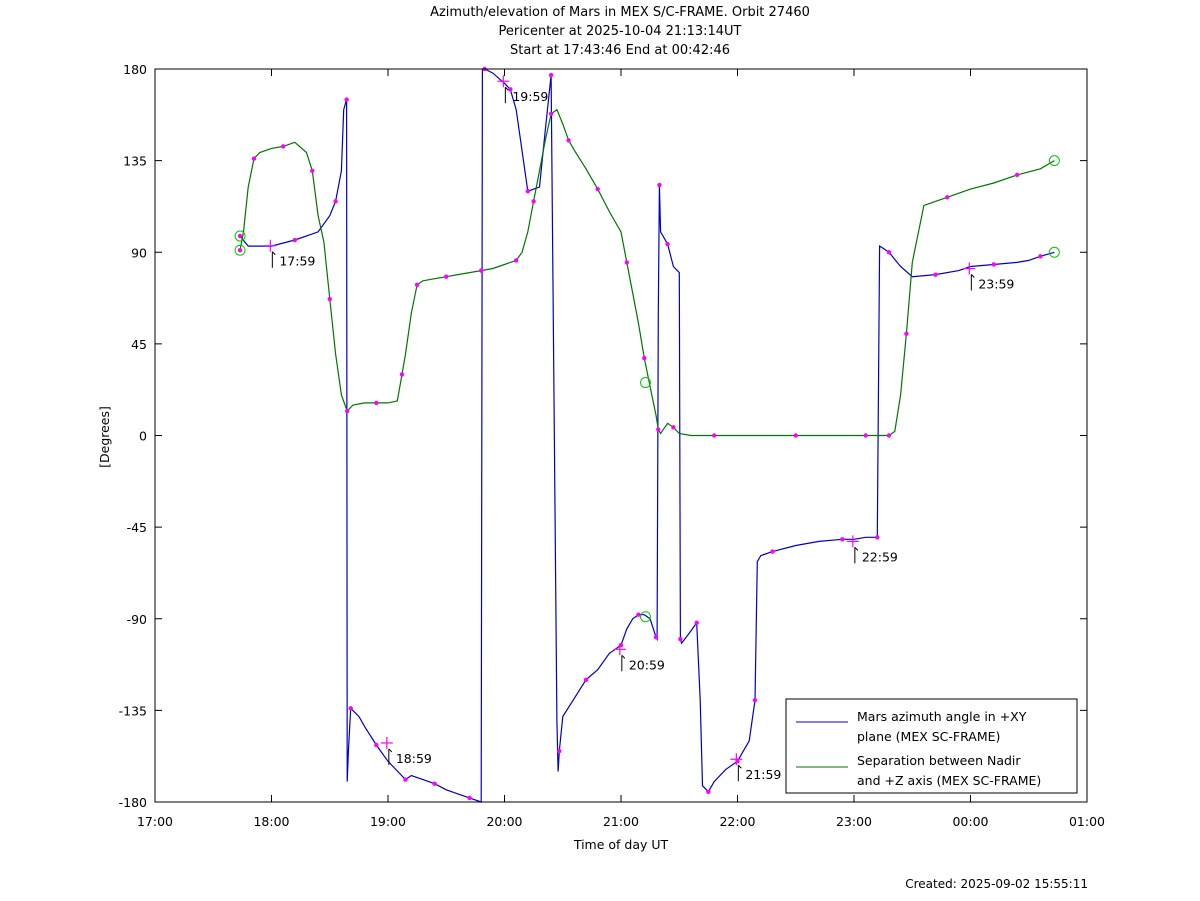 The image size is (1200, 901). Describe the element at coordinates (133, 710) in the screenshot. I see `y-tick-label: -135` at that location.